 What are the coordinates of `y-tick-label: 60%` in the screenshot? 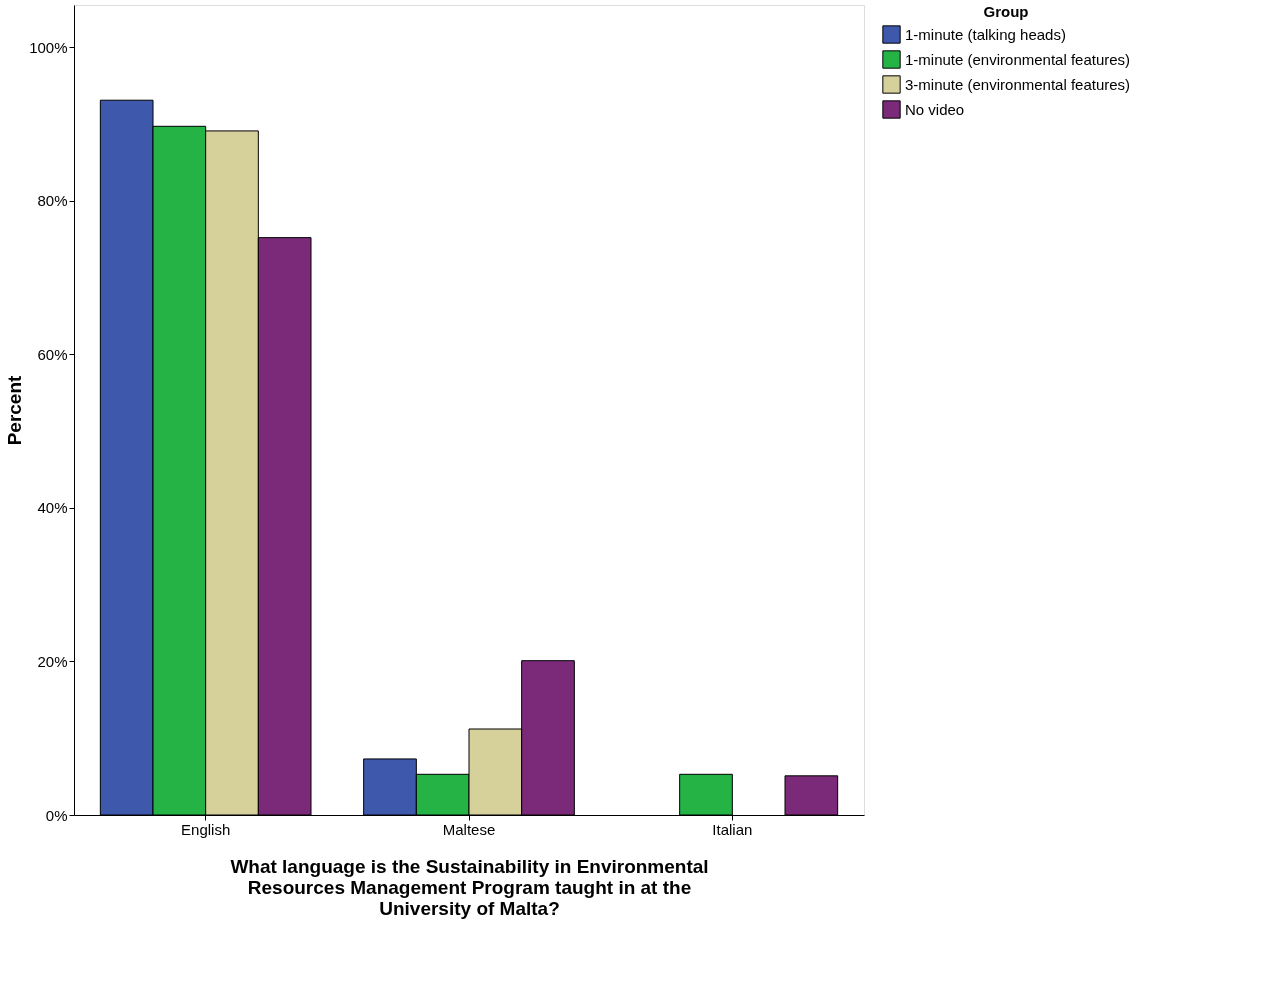 It's located at (52, 354).